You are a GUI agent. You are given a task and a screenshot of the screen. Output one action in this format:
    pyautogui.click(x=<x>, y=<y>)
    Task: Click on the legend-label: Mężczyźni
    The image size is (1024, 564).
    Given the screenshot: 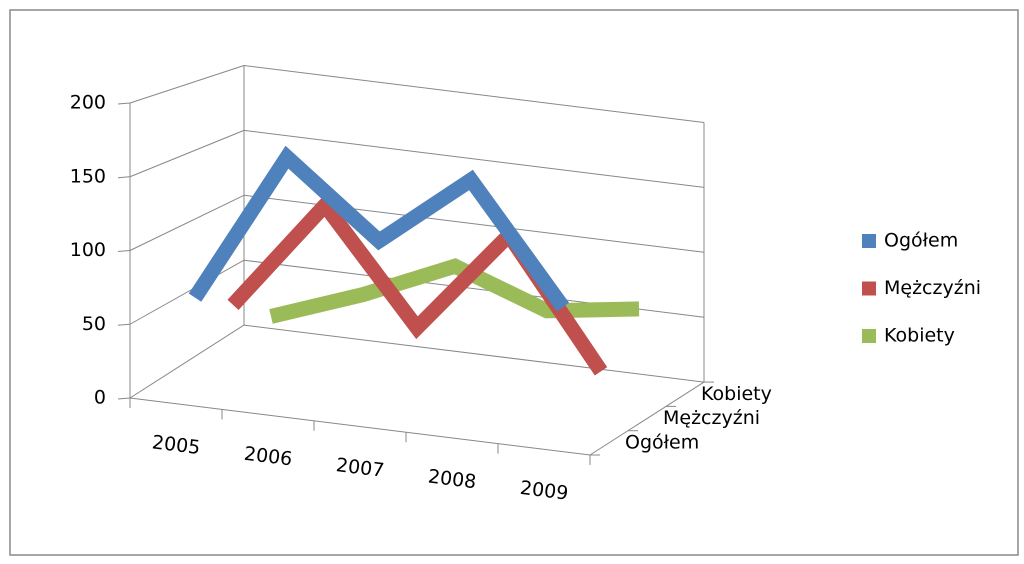 What is the action you would take?
    pyautogui.click(x=932, y=288)
    